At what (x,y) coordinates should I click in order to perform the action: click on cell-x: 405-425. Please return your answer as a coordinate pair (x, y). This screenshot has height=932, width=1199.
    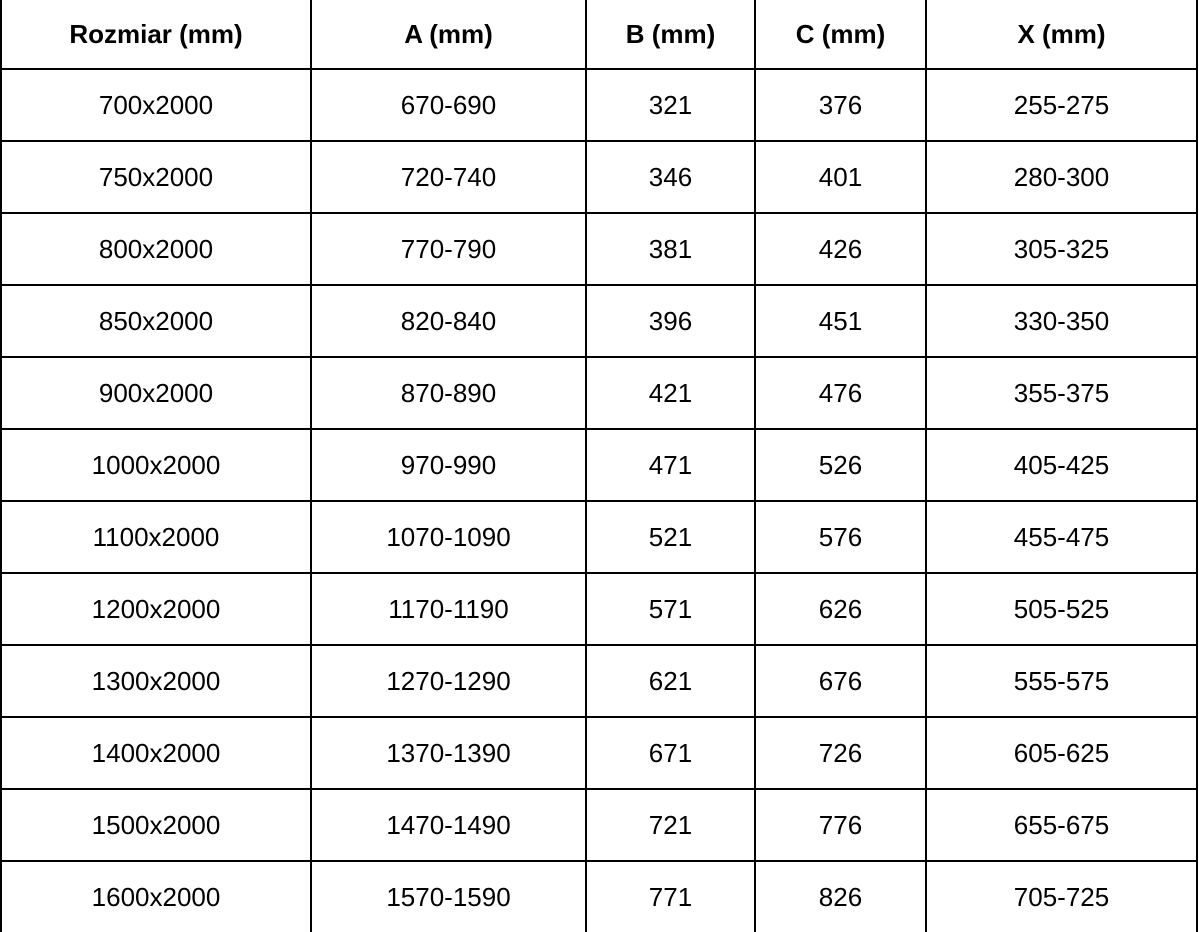
    Looking at the image, I should click on (1061, 465).